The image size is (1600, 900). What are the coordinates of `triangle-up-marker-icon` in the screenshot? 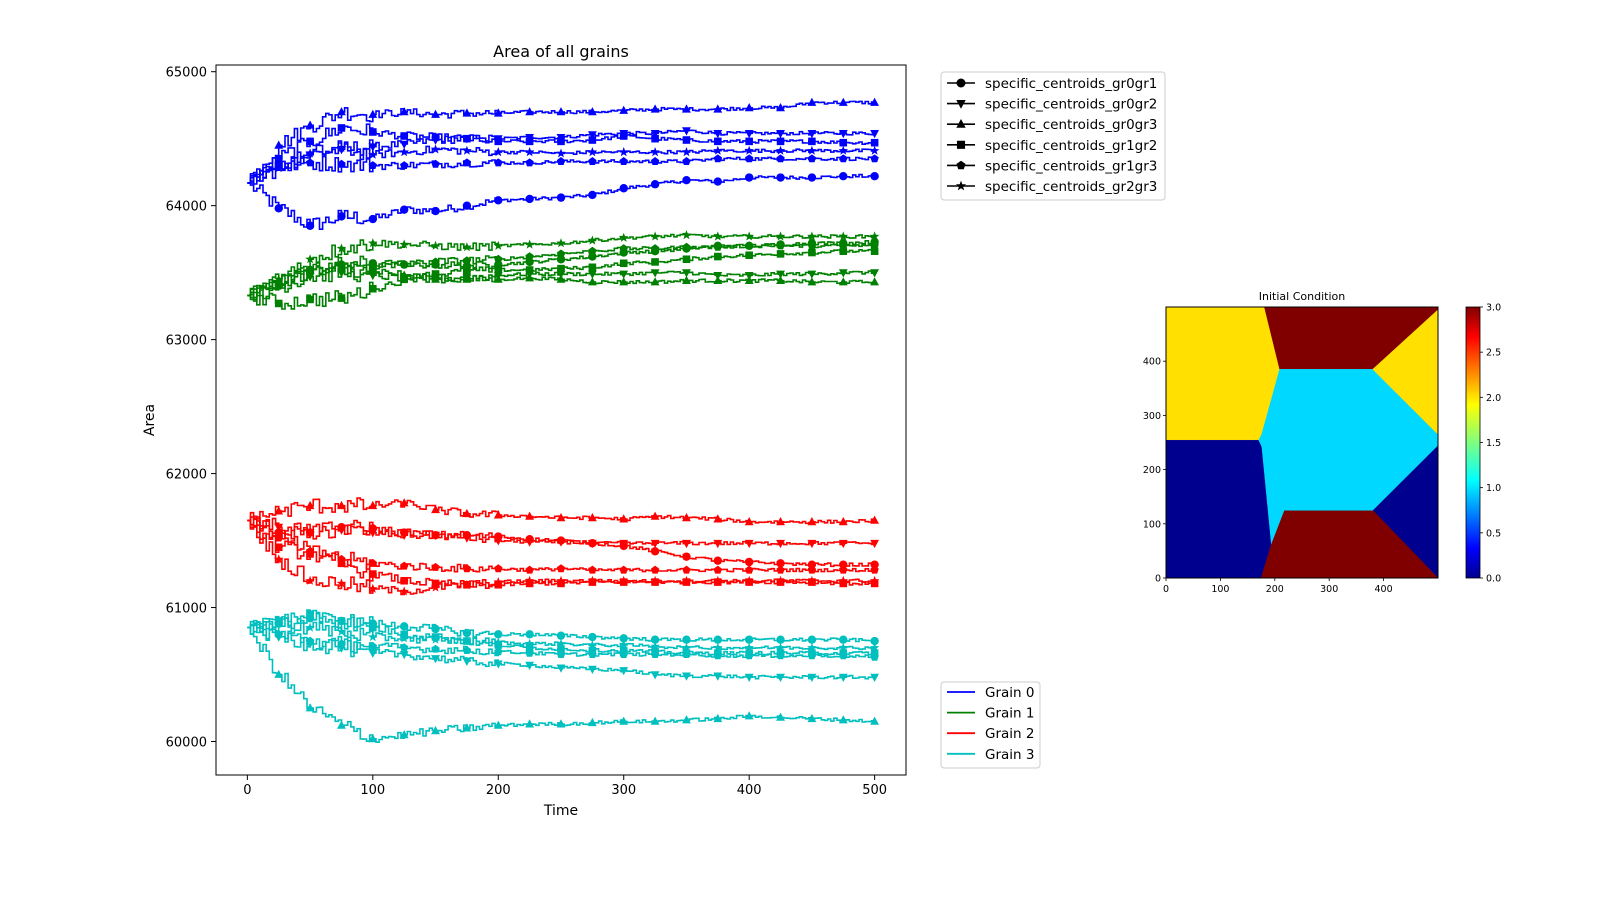 It's located at (961, 123).